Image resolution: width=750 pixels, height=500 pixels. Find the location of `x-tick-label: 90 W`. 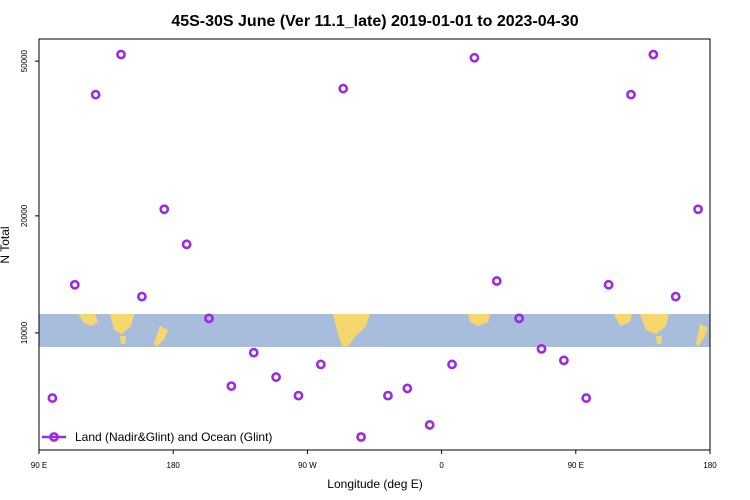

x-tick-label: 90 W is located at coordinates (307, 465).